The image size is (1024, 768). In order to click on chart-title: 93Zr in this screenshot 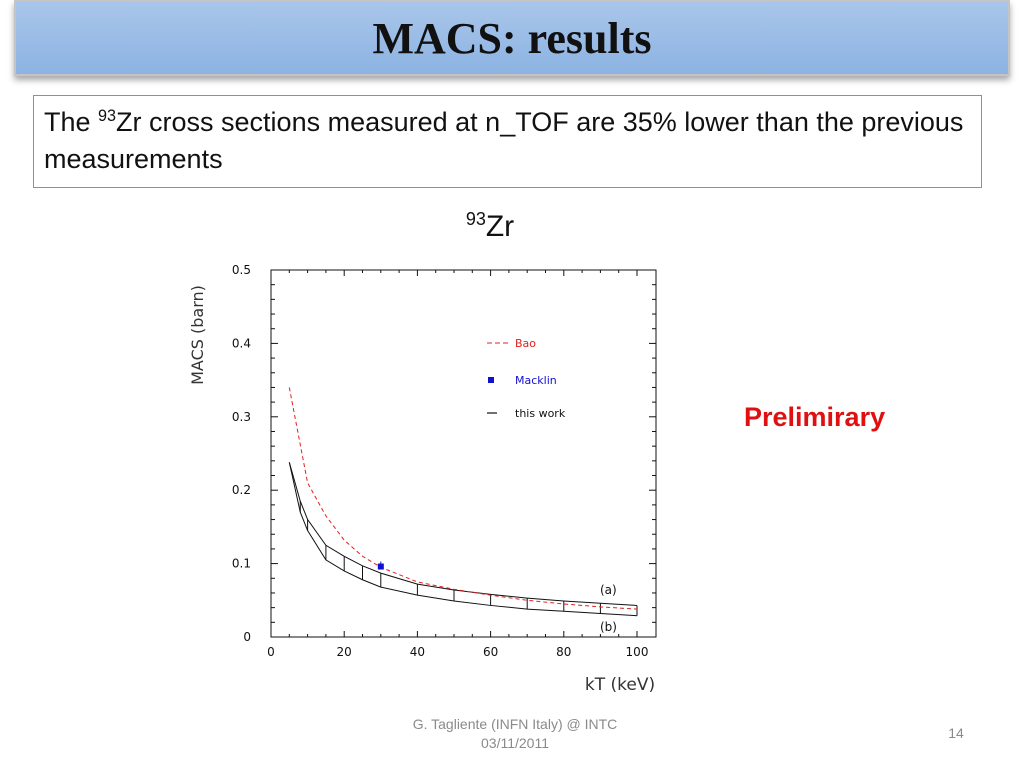, I will do `click(490, 227)`.